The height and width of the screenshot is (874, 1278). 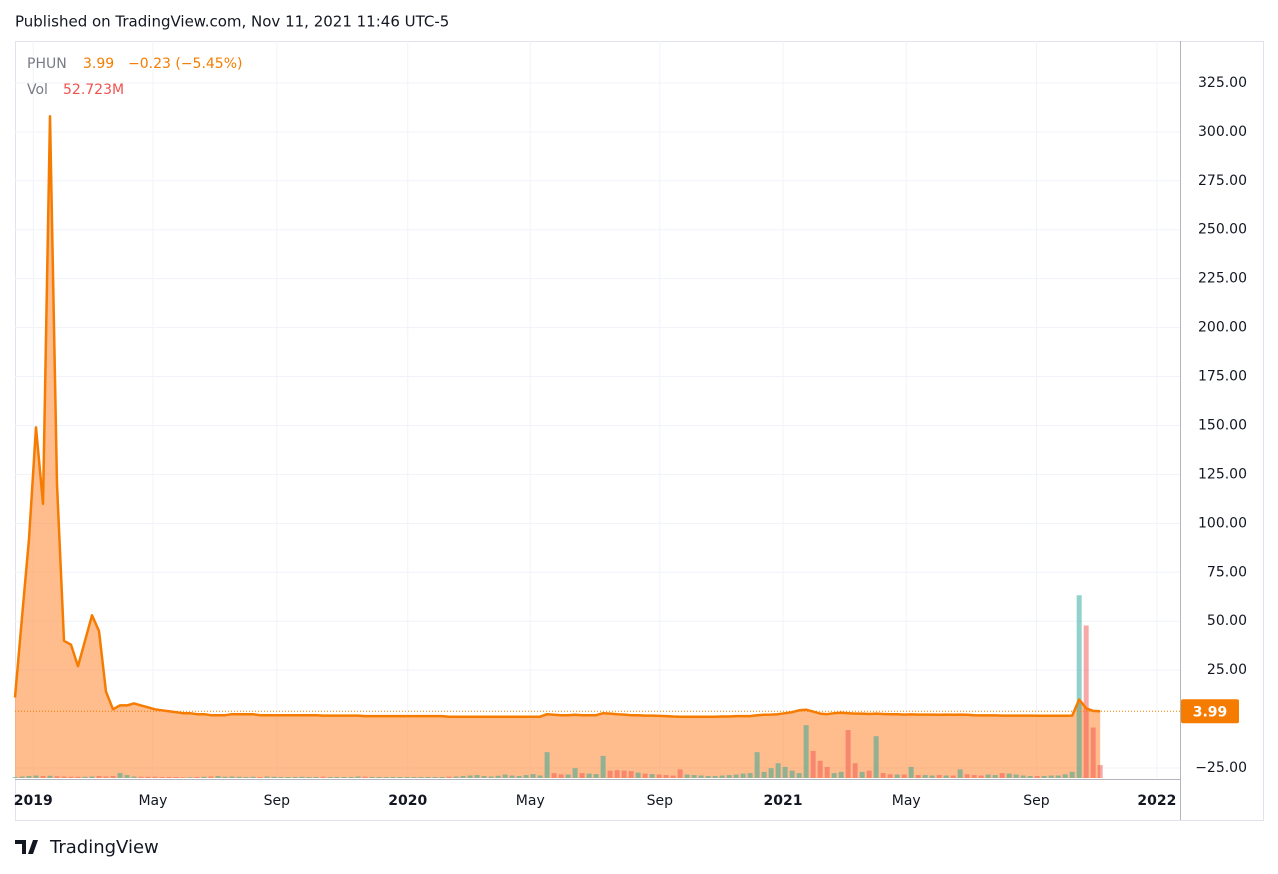 I want to click on y-tick-label: 200.00, so click(x=1222, y=328).